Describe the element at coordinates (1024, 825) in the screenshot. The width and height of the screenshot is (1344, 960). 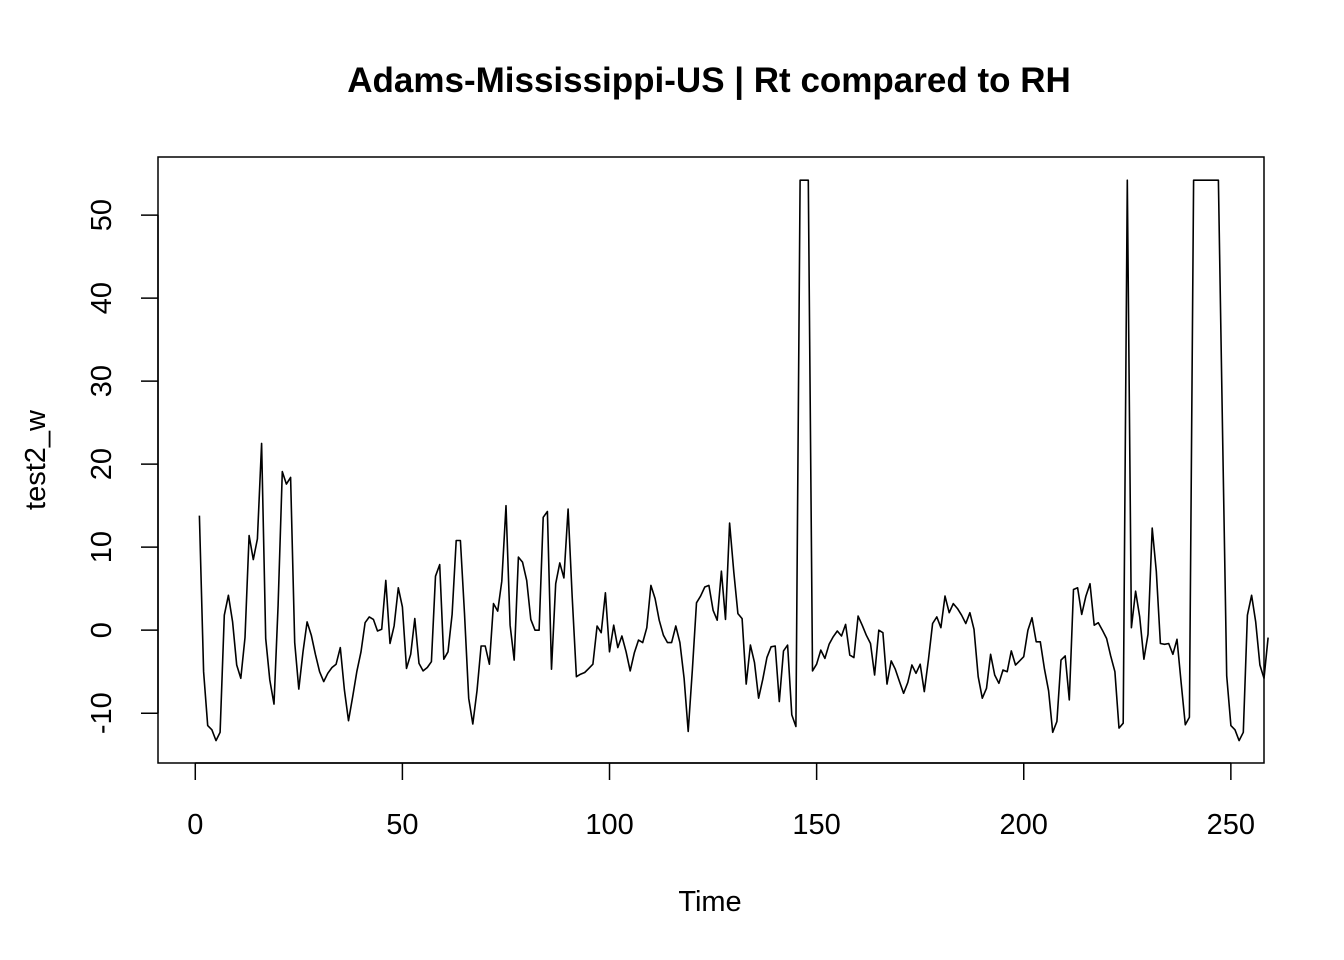
I see `x-tick-label: 200` at that location.